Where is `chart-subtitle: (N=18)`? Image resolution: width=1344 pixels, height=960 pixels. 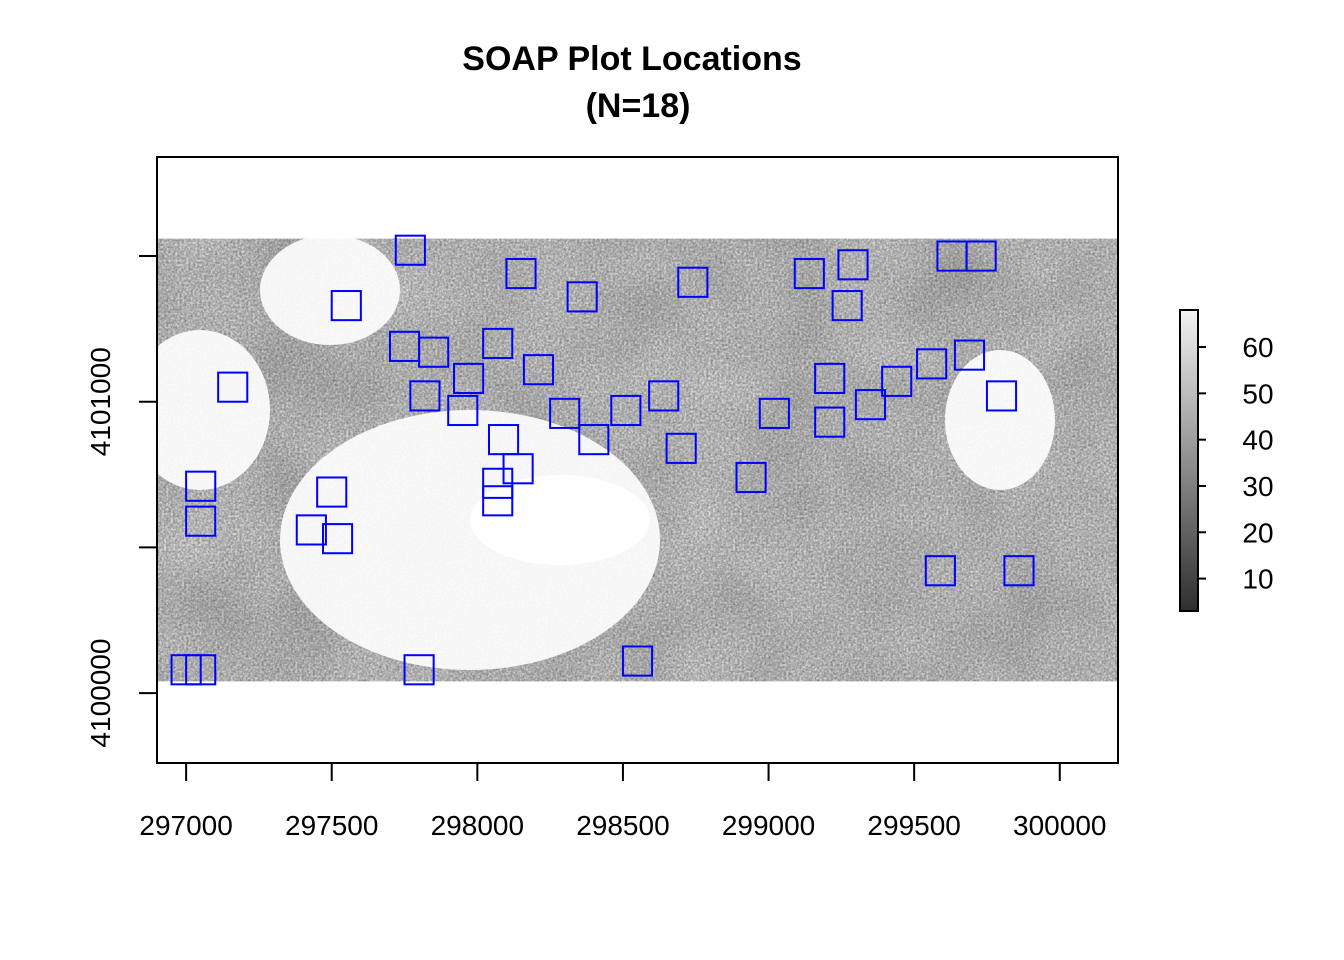
chart-subtitle: (N=18) is located at coordinates (638, 106).